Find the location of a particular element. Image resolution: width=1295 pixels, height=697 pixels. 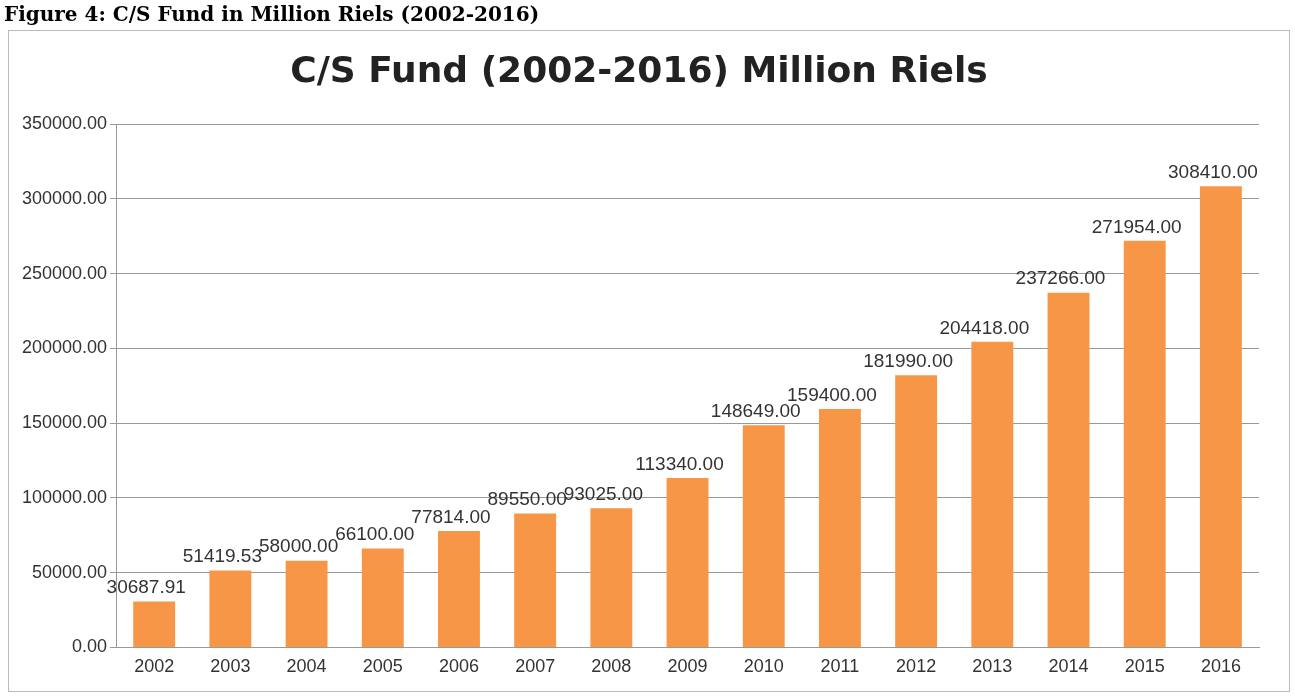

x-tick-label: 2011 is located at coordinates (840, 666).